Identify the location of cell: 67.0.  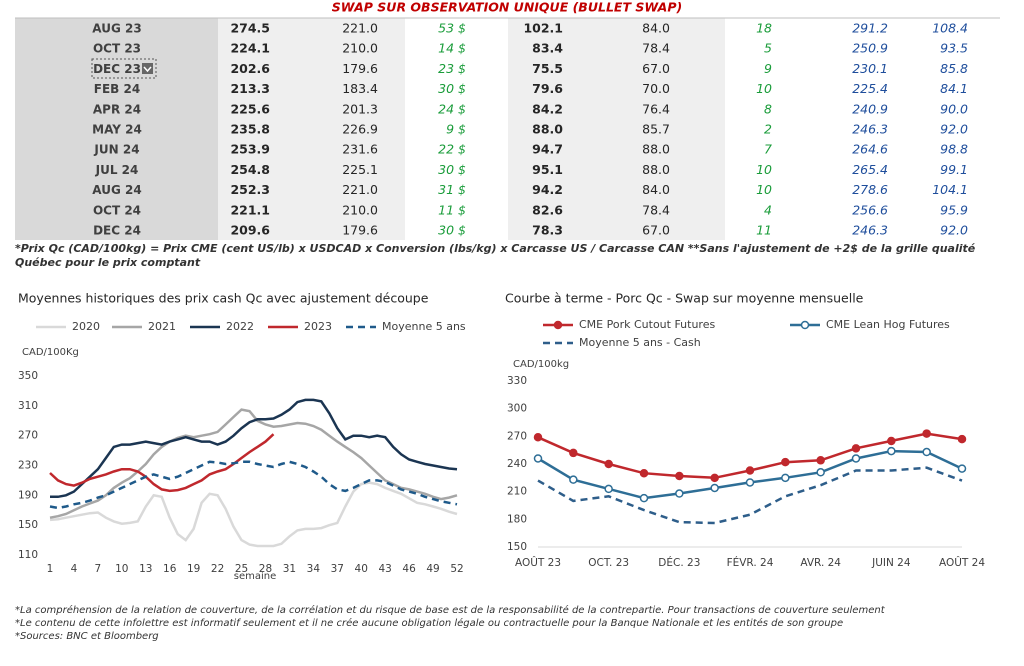
(656, 68).